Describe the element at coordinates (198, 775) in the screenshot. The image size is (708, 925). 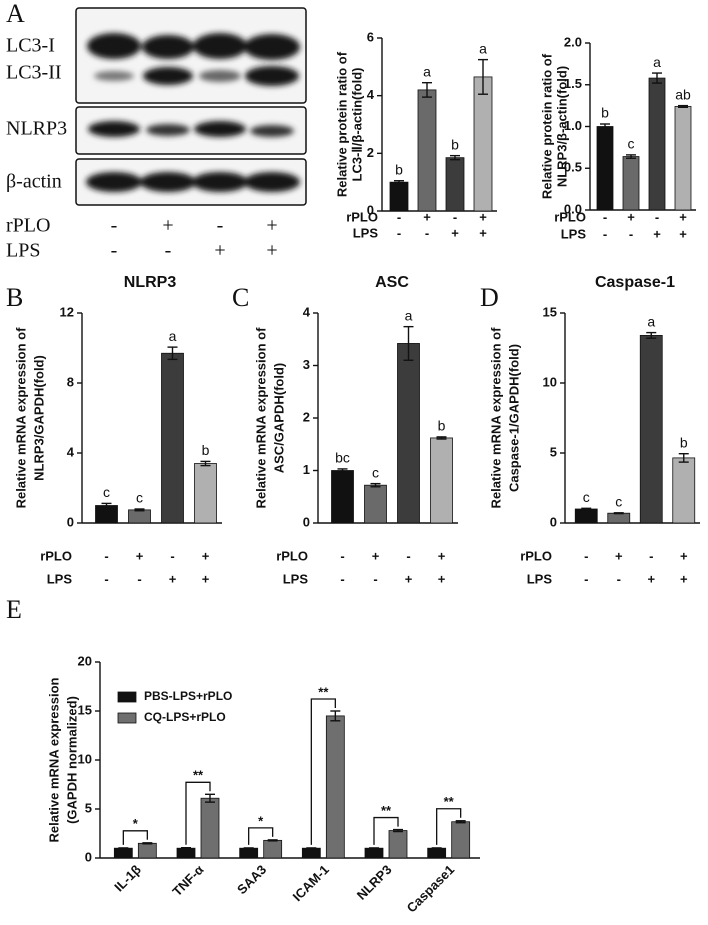
I see `significance-mark: **` at that location.